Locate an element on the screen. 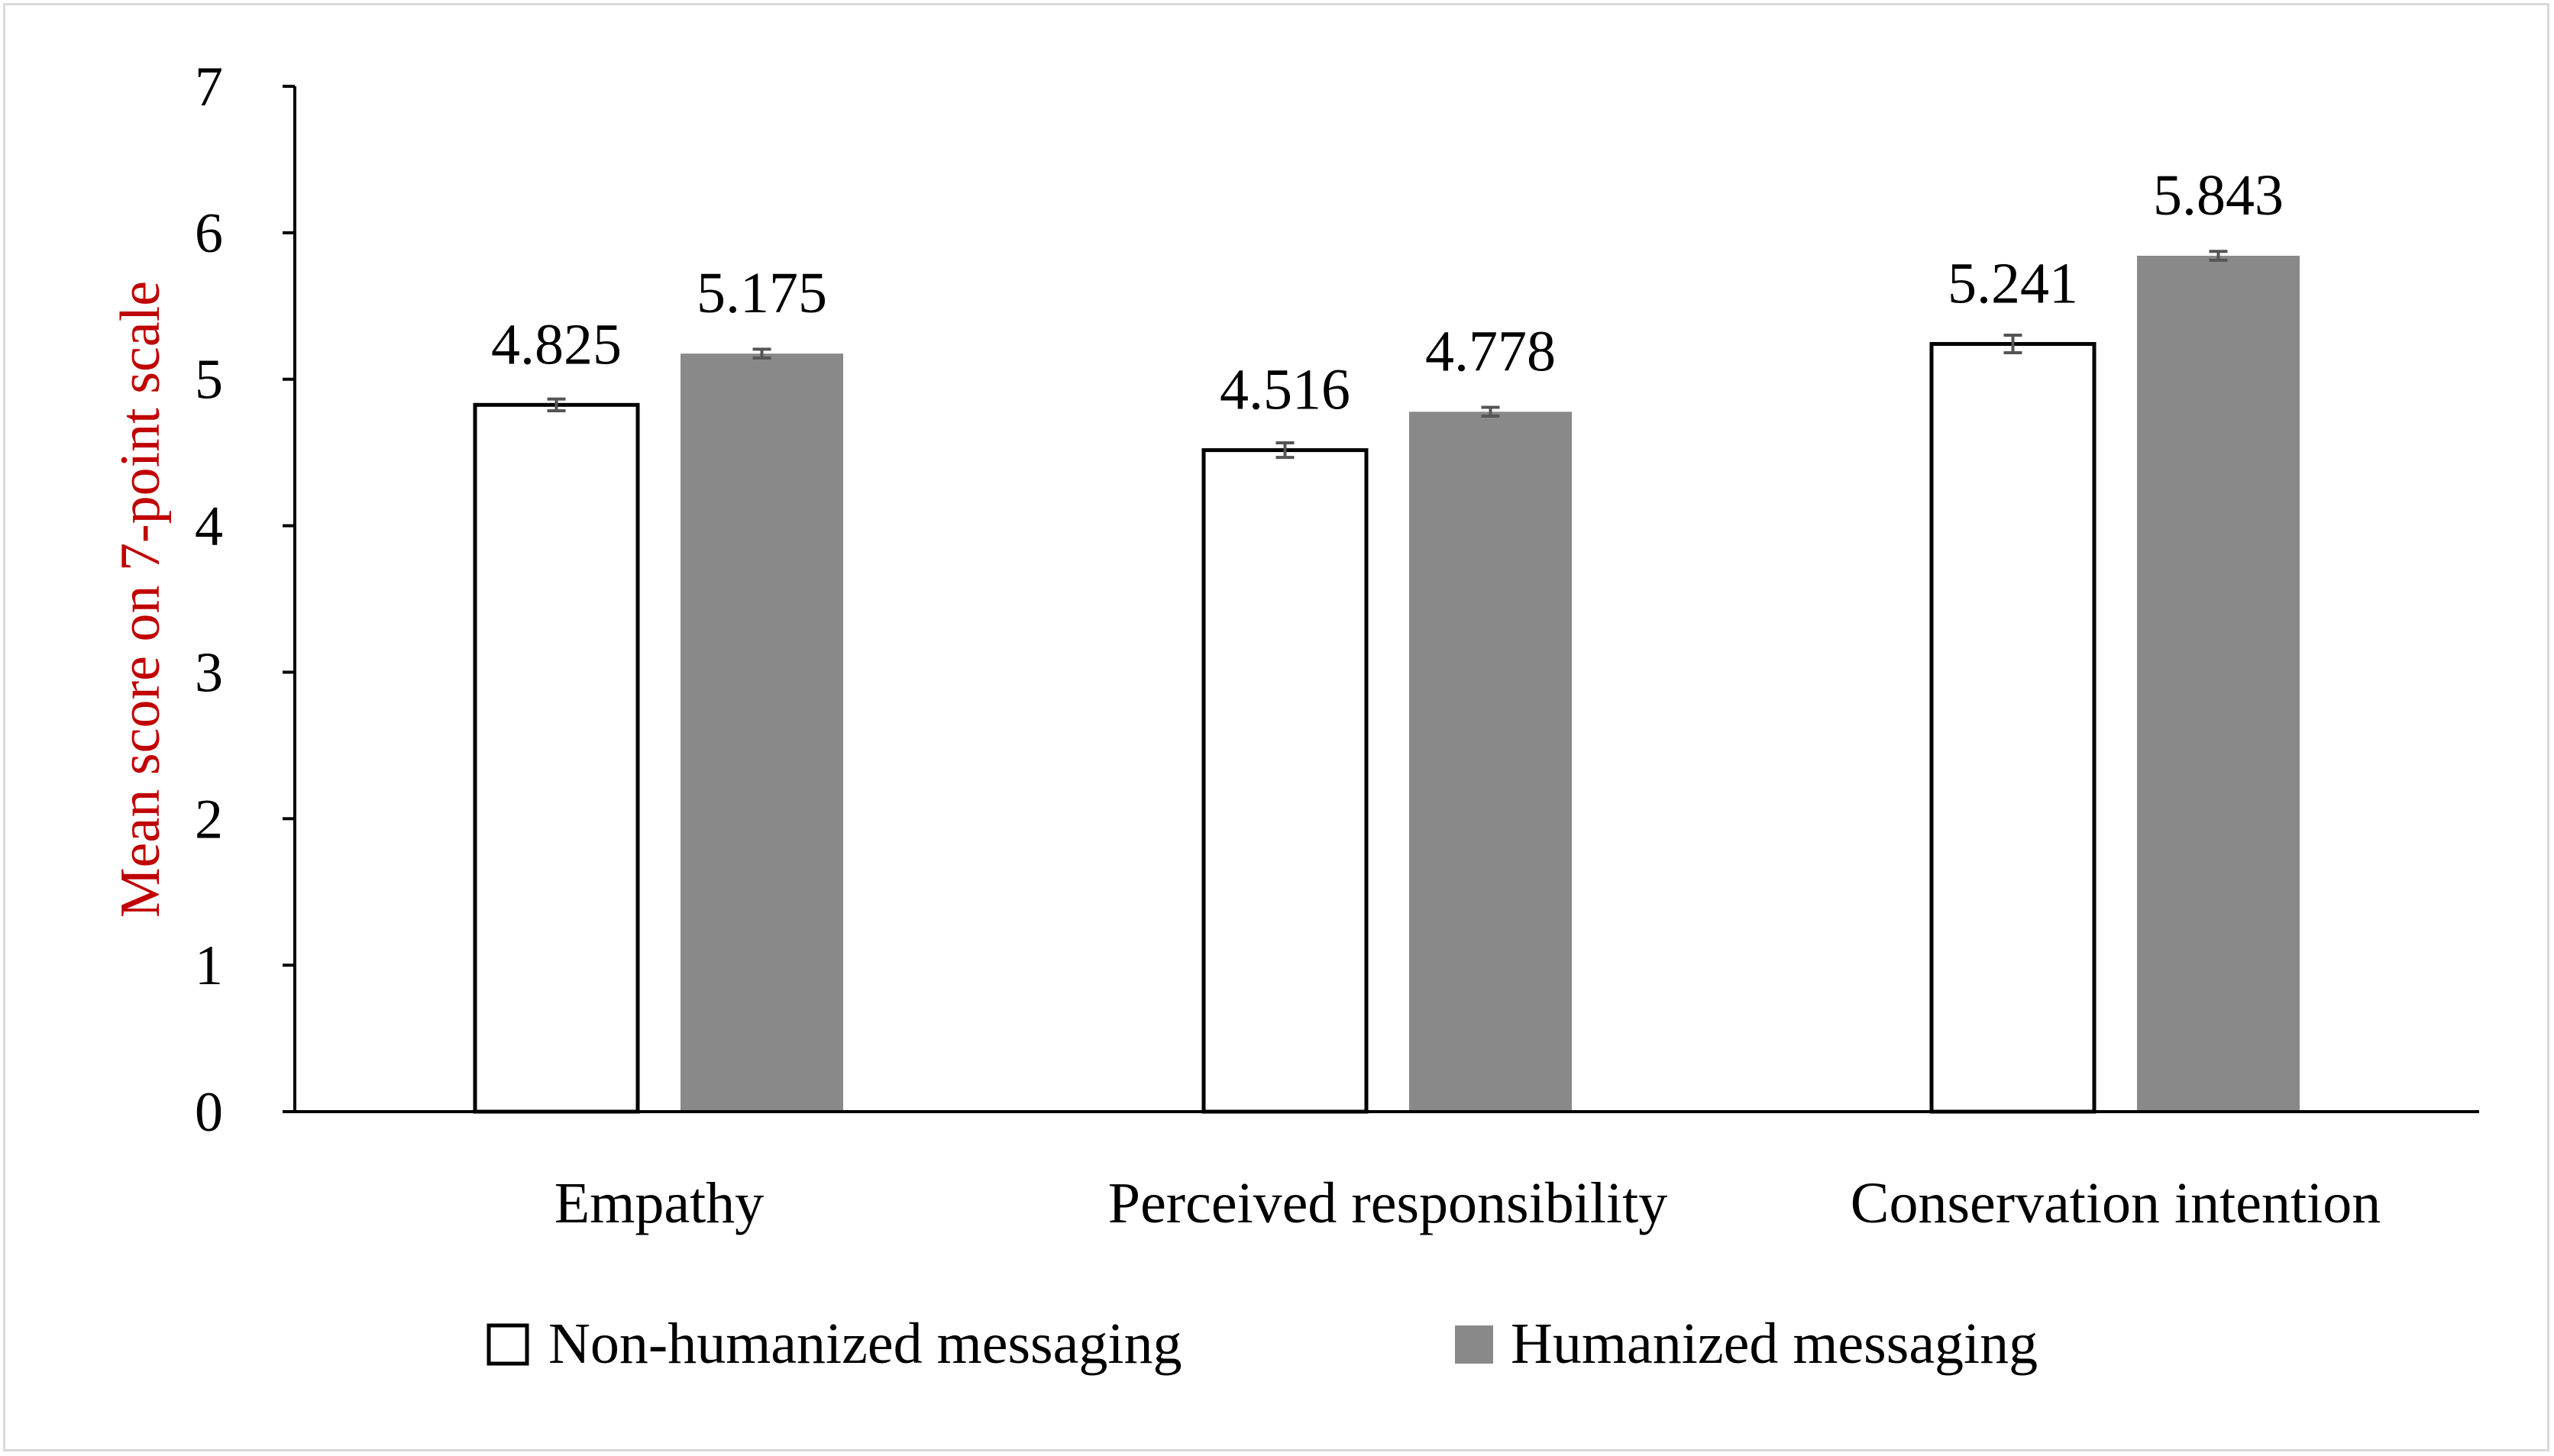 Image resolution: width=2554 pixels, height=1456 pixels. data-label: 5.843 is located at coordinates (2218, 196).